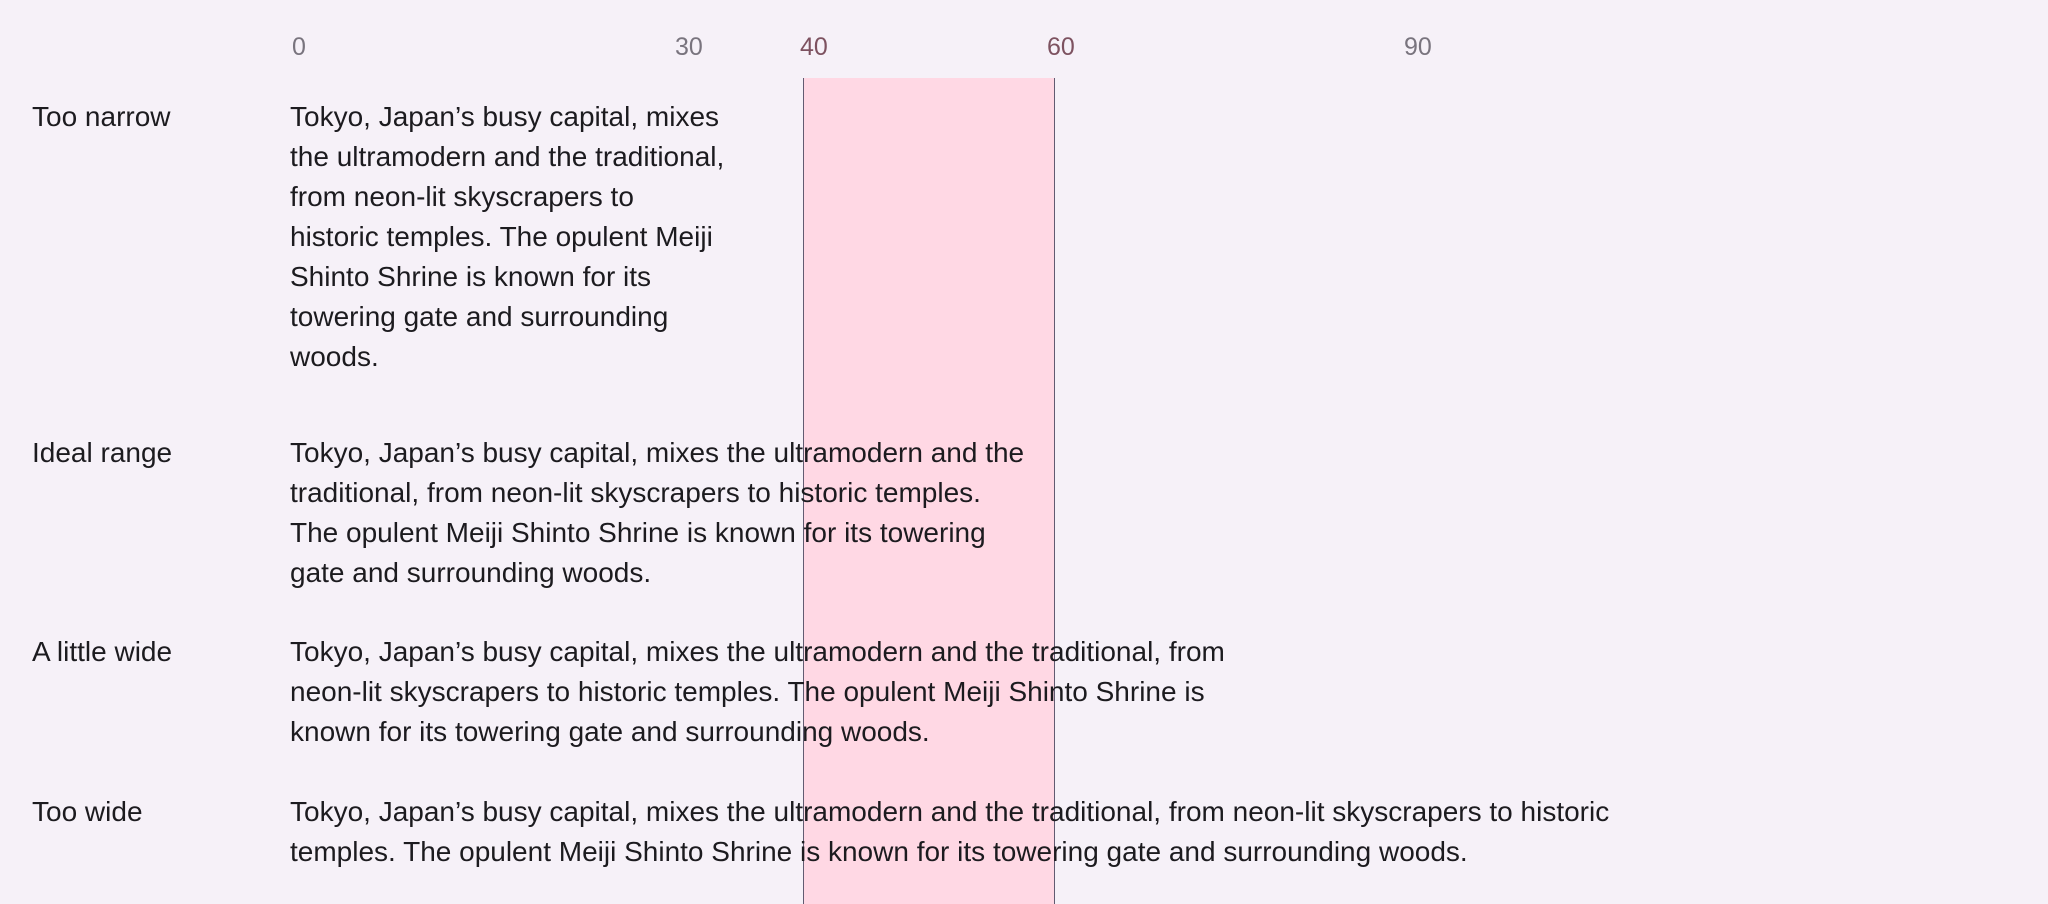 The image size is (2048, 904). I want to click on ruler-tick-0: 0, so click(299, 47).